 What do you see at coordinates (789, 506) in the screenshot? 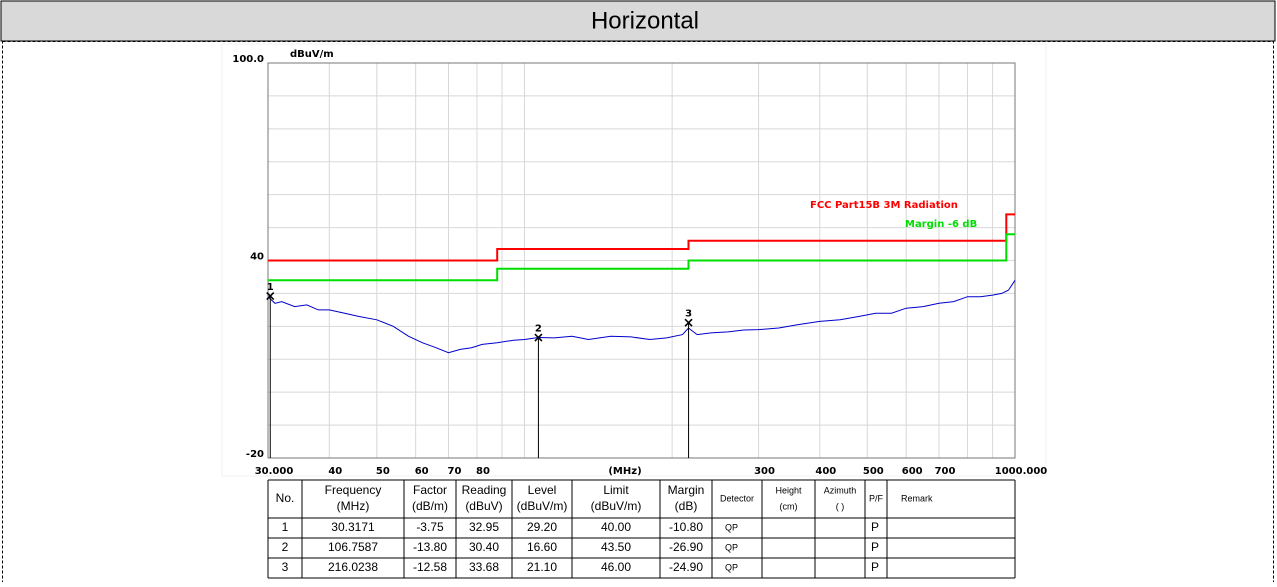
I see `column-header: (cm)` at bounding box center [789, 506].